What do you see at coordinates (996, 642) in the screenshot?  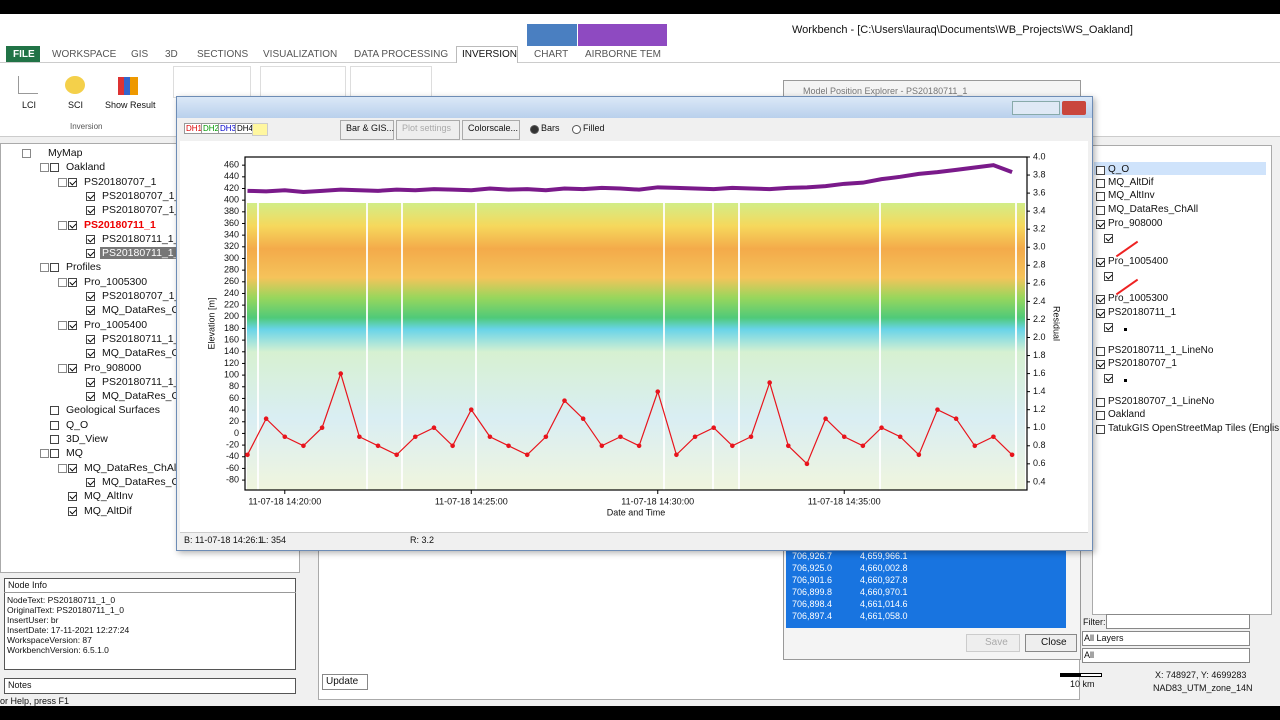 I see `button-label: Save` at bounding box center [996, 642].